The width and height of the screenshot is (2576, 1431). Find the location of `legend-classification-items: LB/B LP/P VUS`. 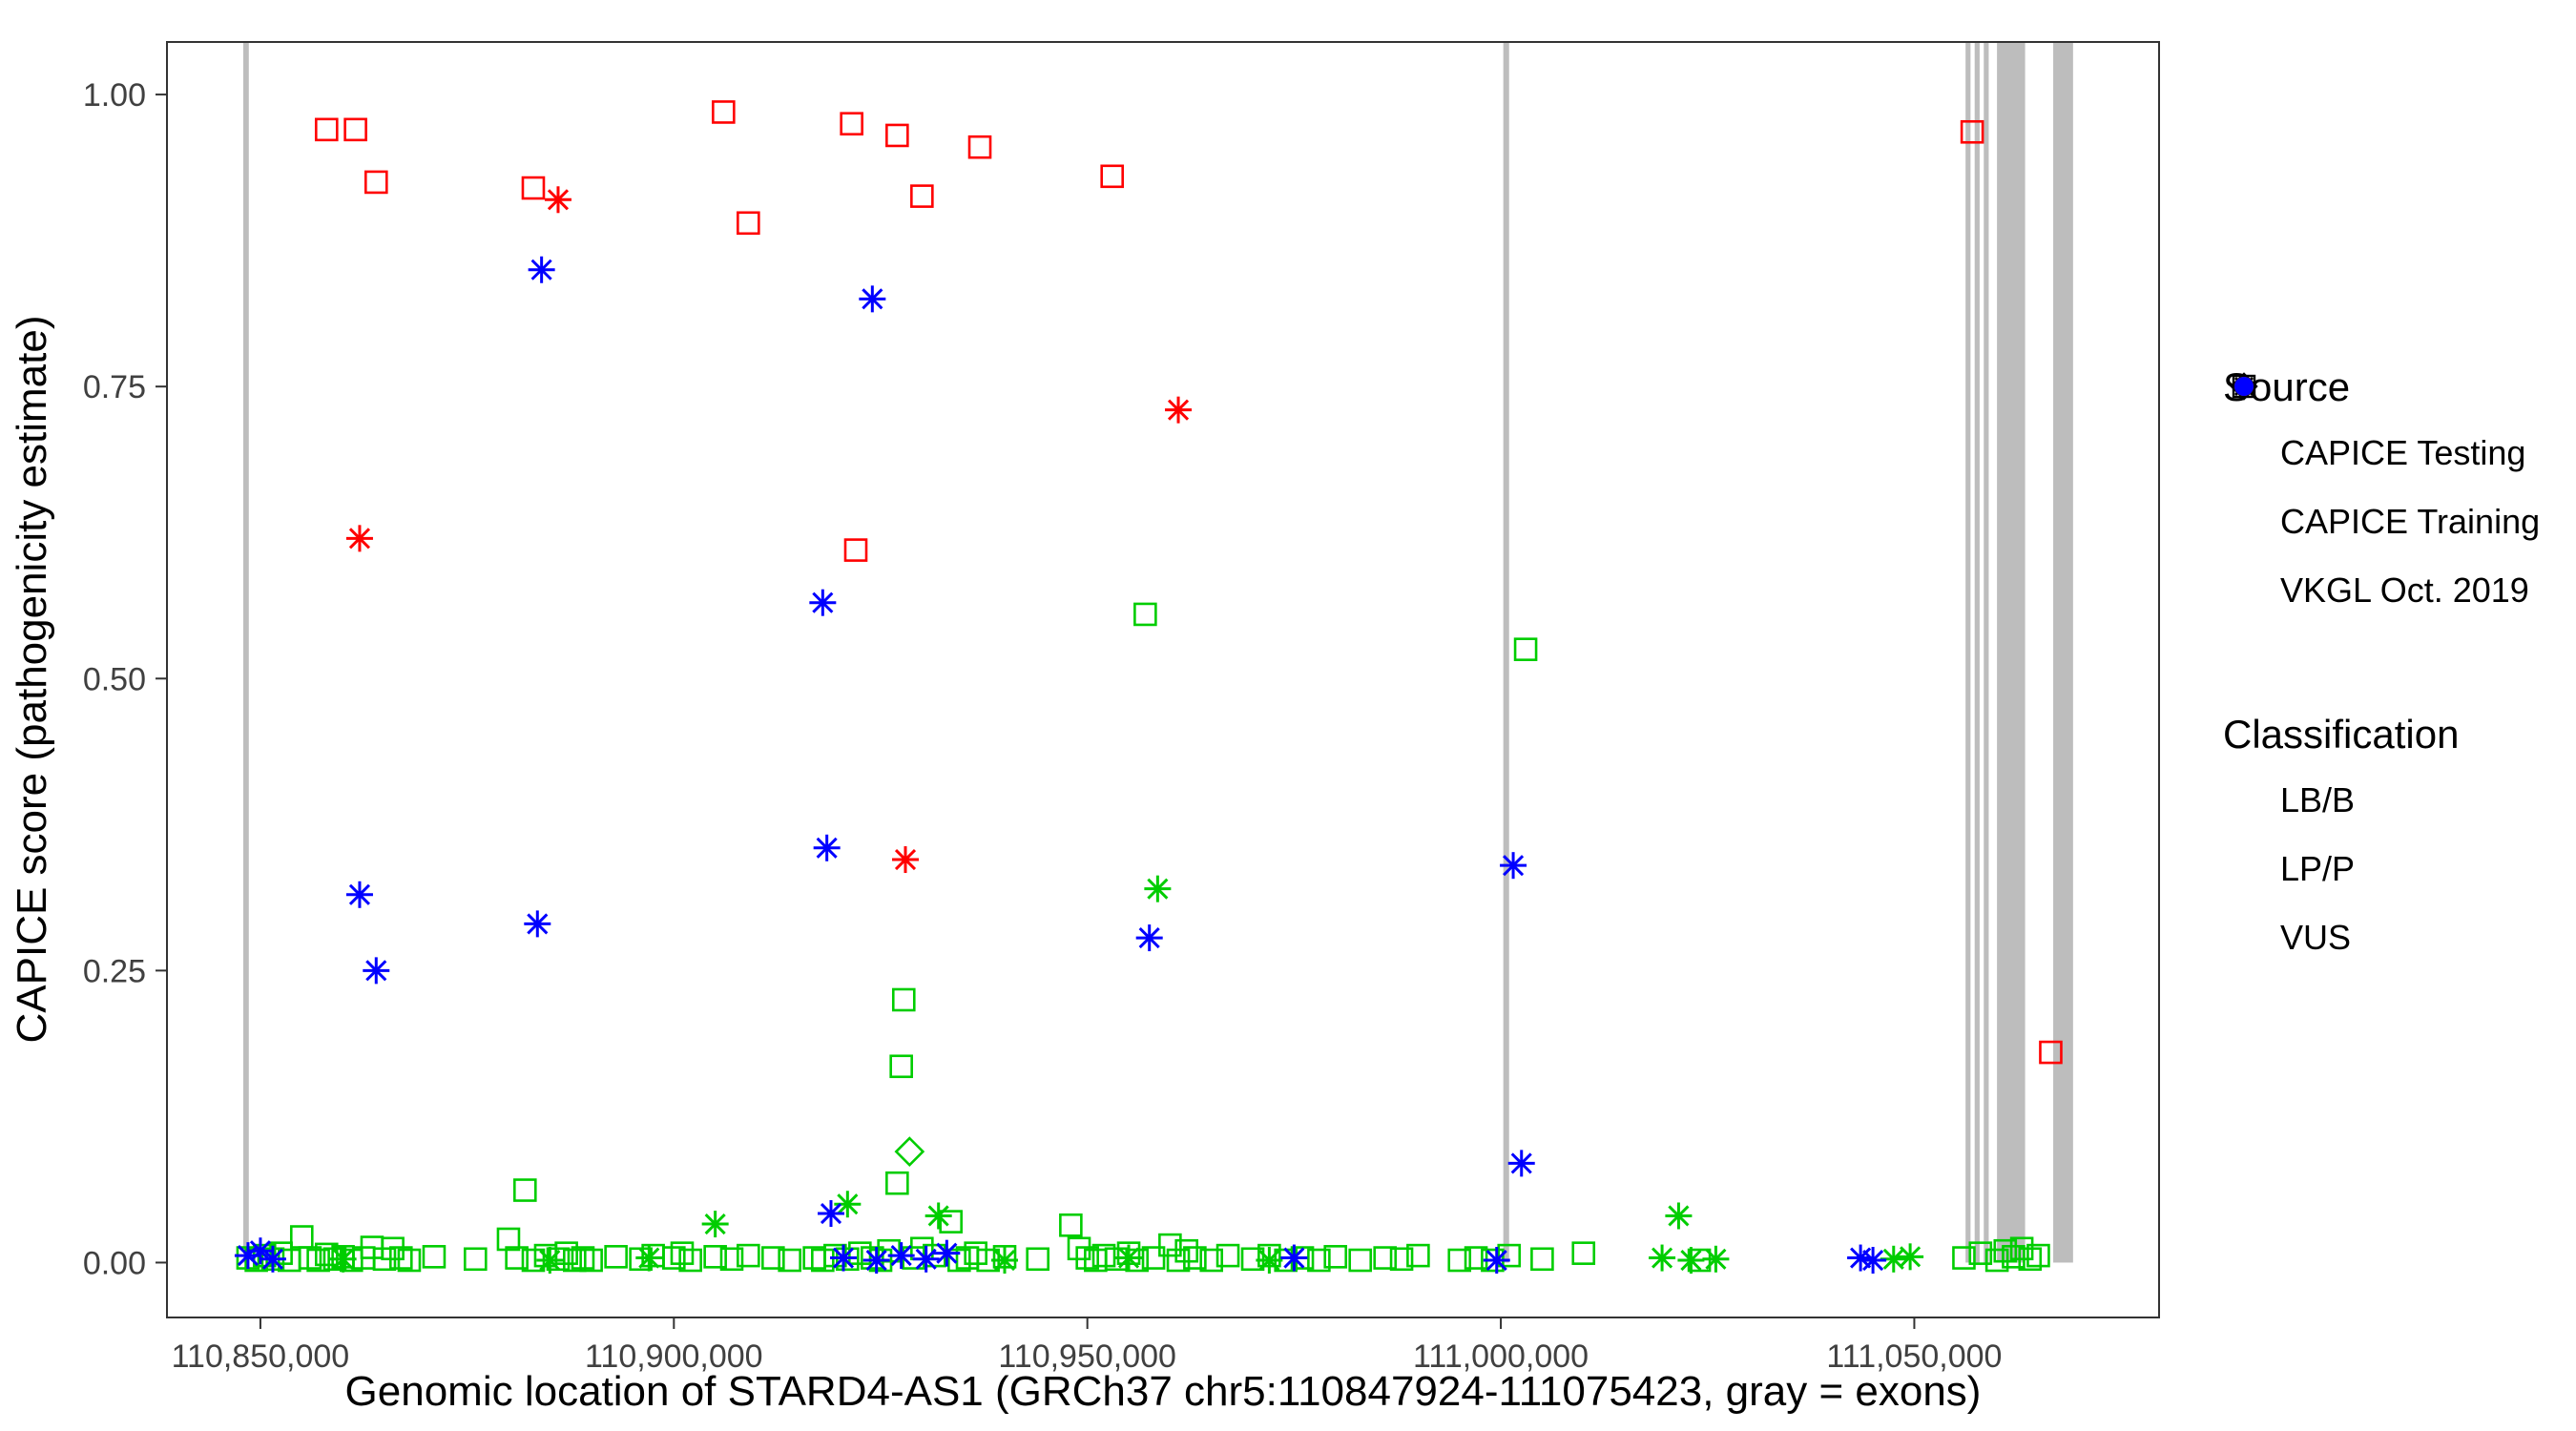

legend-classification-items: LB/B LP/P VUS is located at coordinates (2394, 674).